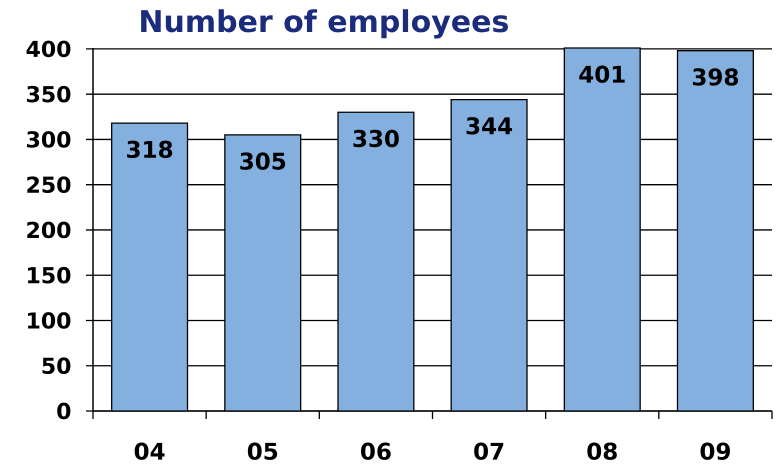 The image size is (778, 467). Describe the element at coordinates (489, 126) in the screenshot. I see `data-label: 344` at that location.